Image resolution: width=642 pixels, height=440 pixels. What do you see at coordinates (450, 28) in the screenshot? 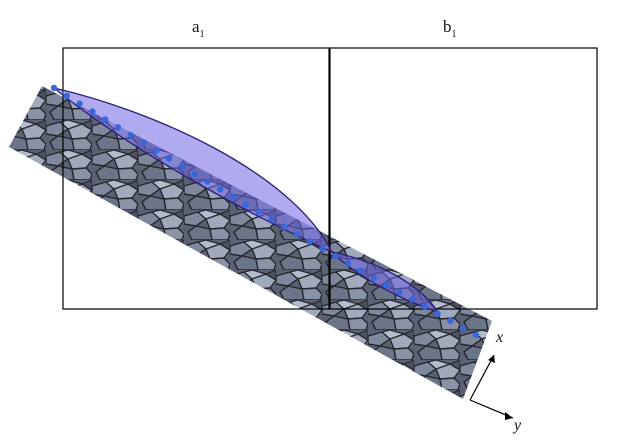
I see `panel-b1-label: b1` at bounding box center [450, 28].